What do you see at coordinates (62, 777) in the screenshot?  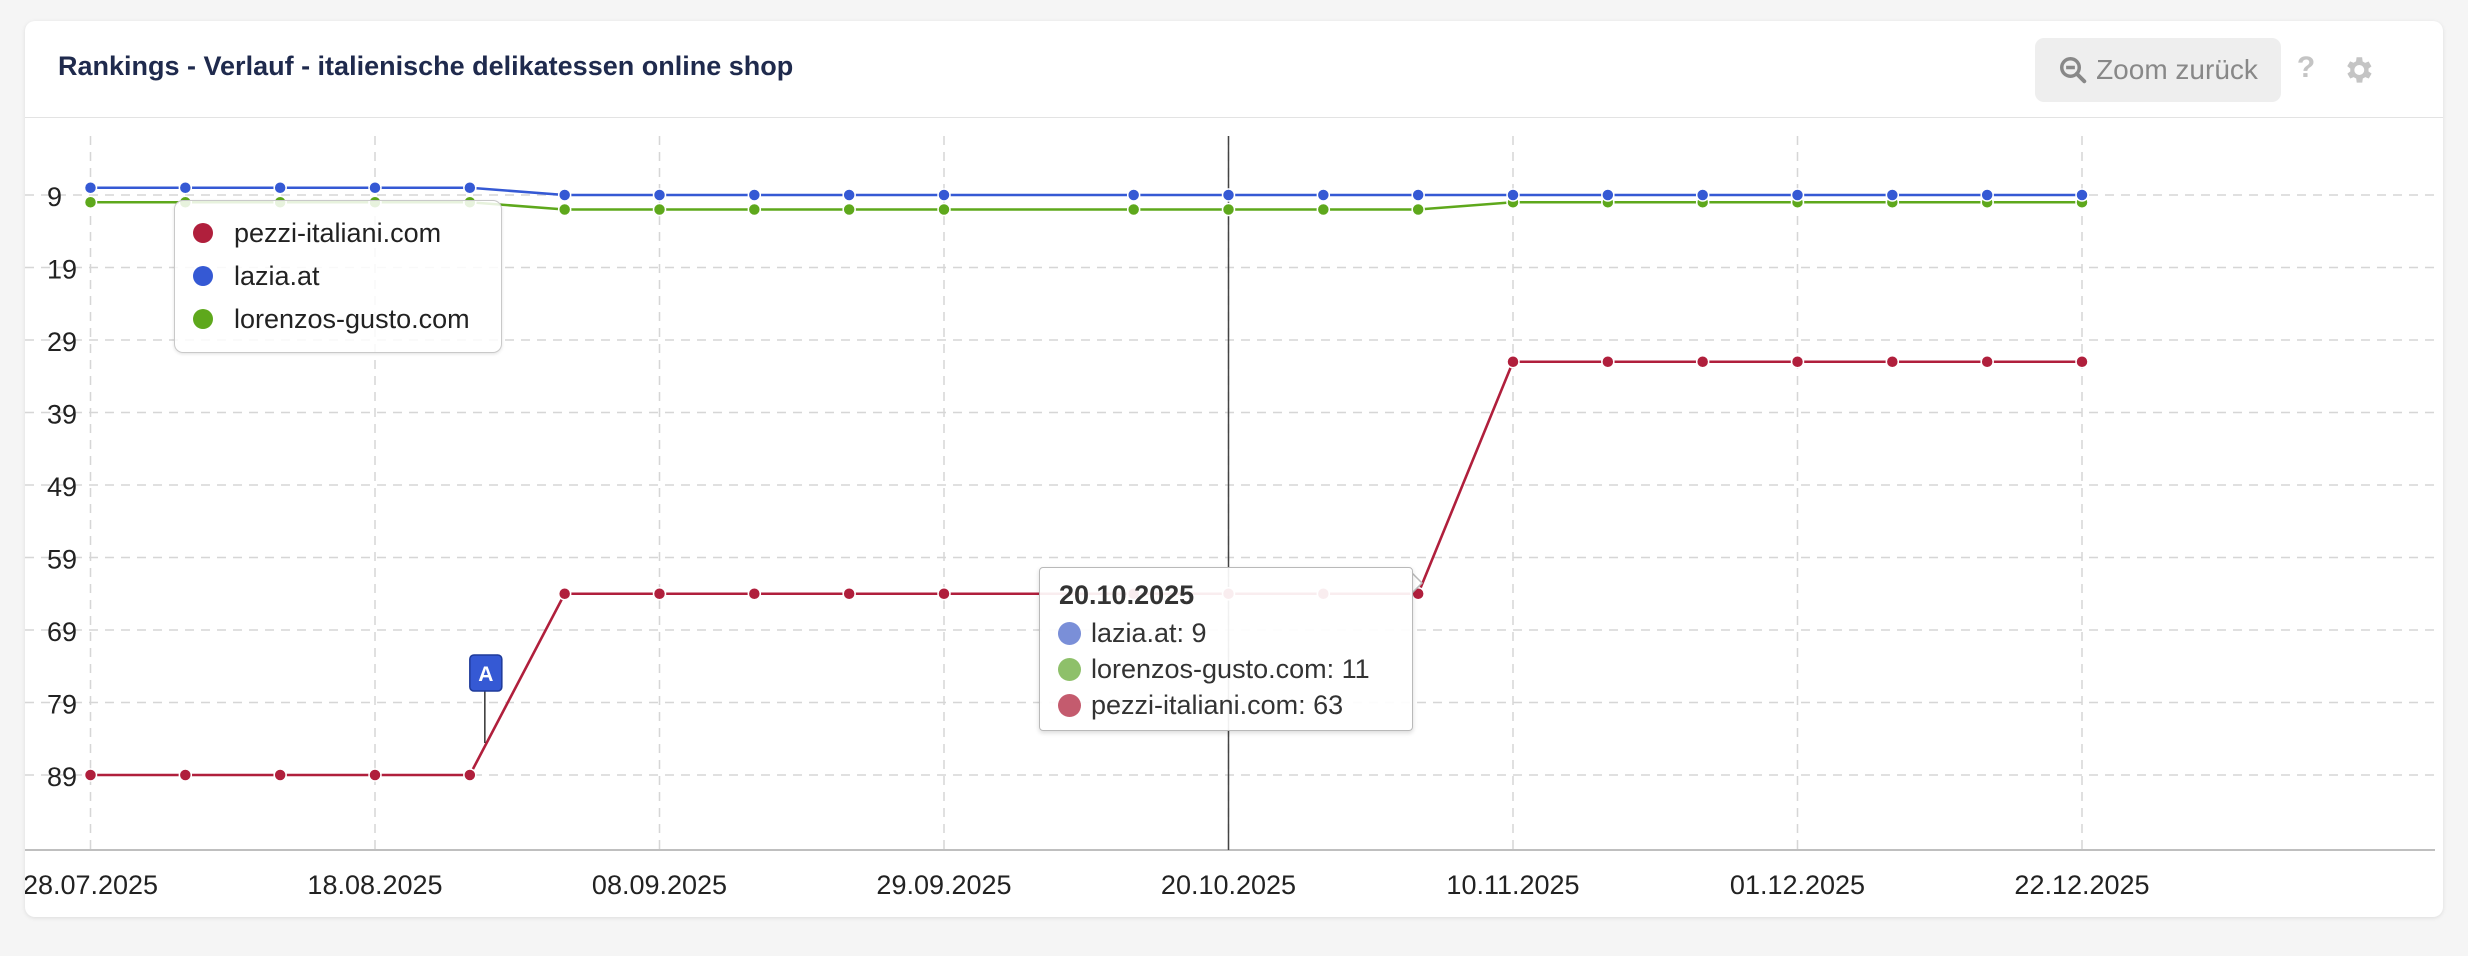 I see `y-tick-label-8: 89` at bounding box center [62, 777].